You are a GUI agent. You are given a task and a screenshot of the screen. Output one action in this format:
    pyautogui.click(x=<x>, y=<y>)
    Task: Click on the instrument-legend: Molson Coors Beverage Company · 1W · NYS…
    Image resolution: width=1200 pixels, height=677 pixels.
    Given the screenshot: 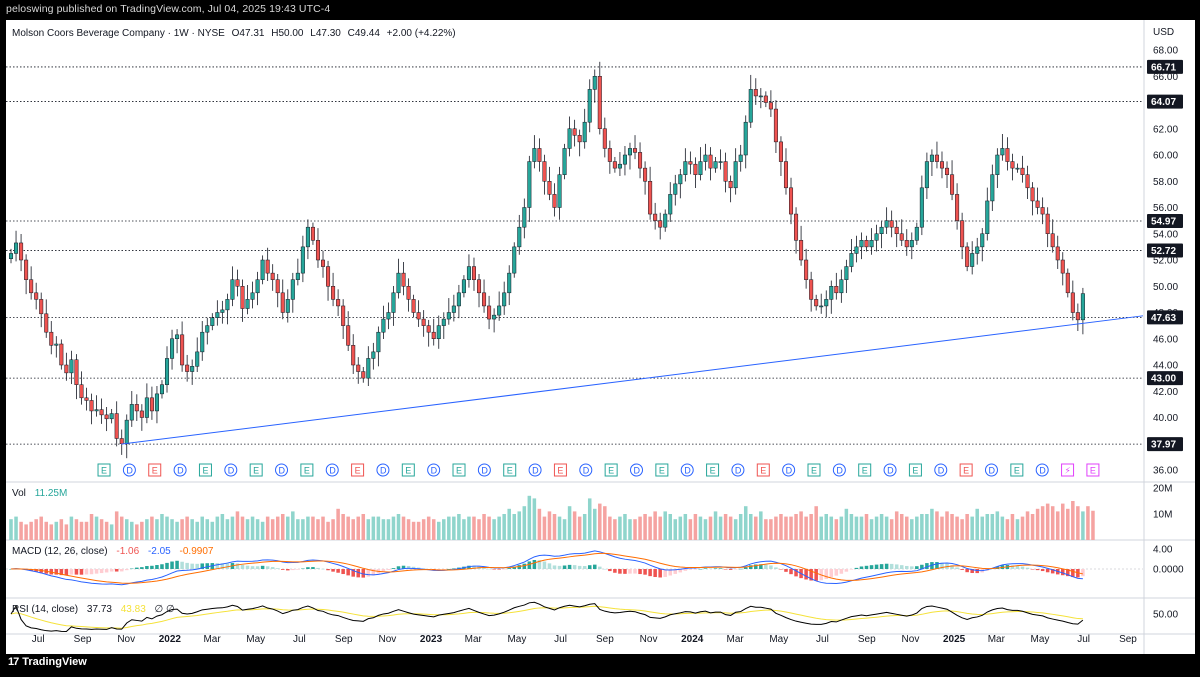 What is the action you would take?
    pyautogui.click(x=234, y=33)
    